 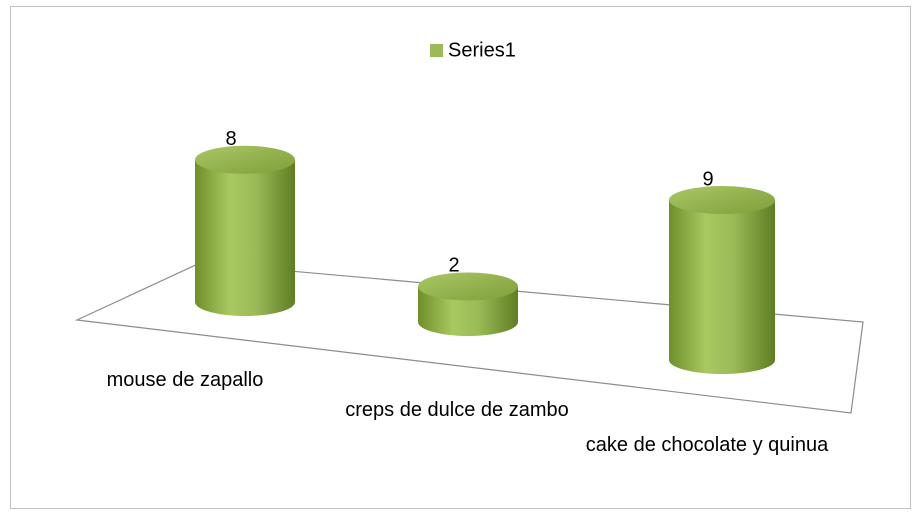 What do you see at coordinates (436, 50) in the screenshot?
I see `legend-swatch` at bounding box center [436, 50].